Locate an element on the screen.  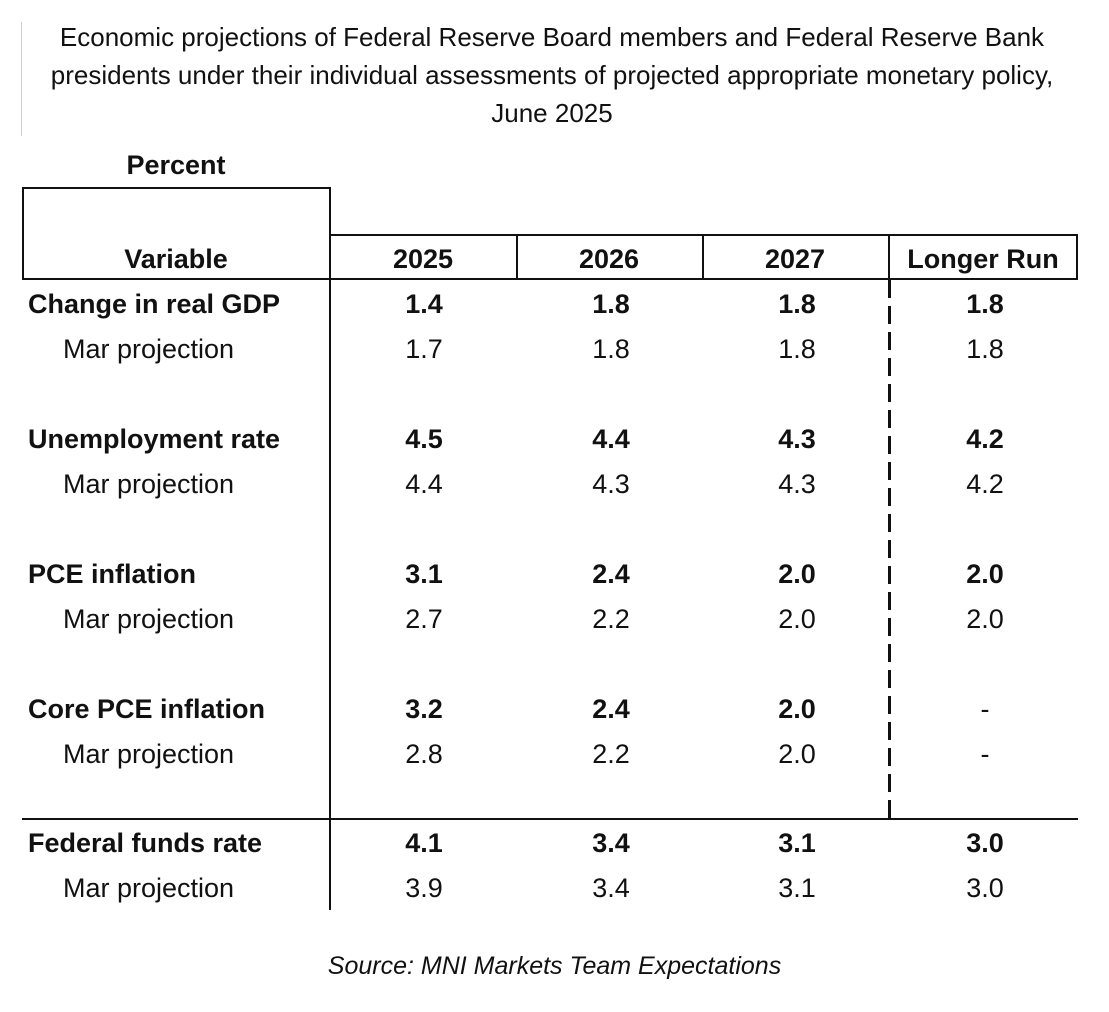
row-label: Change in real GDP is located at coordinates (154, 304).